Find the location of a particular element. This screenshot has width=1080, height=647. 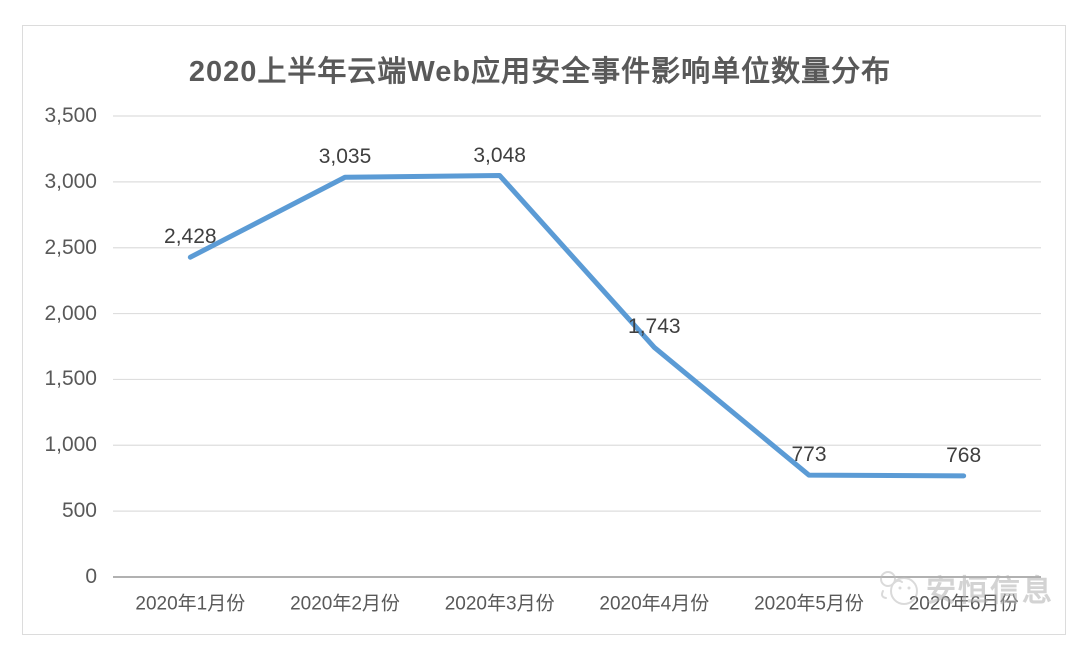

y-axis-tick-label: 1,500 is located at coordinates (70, 379).